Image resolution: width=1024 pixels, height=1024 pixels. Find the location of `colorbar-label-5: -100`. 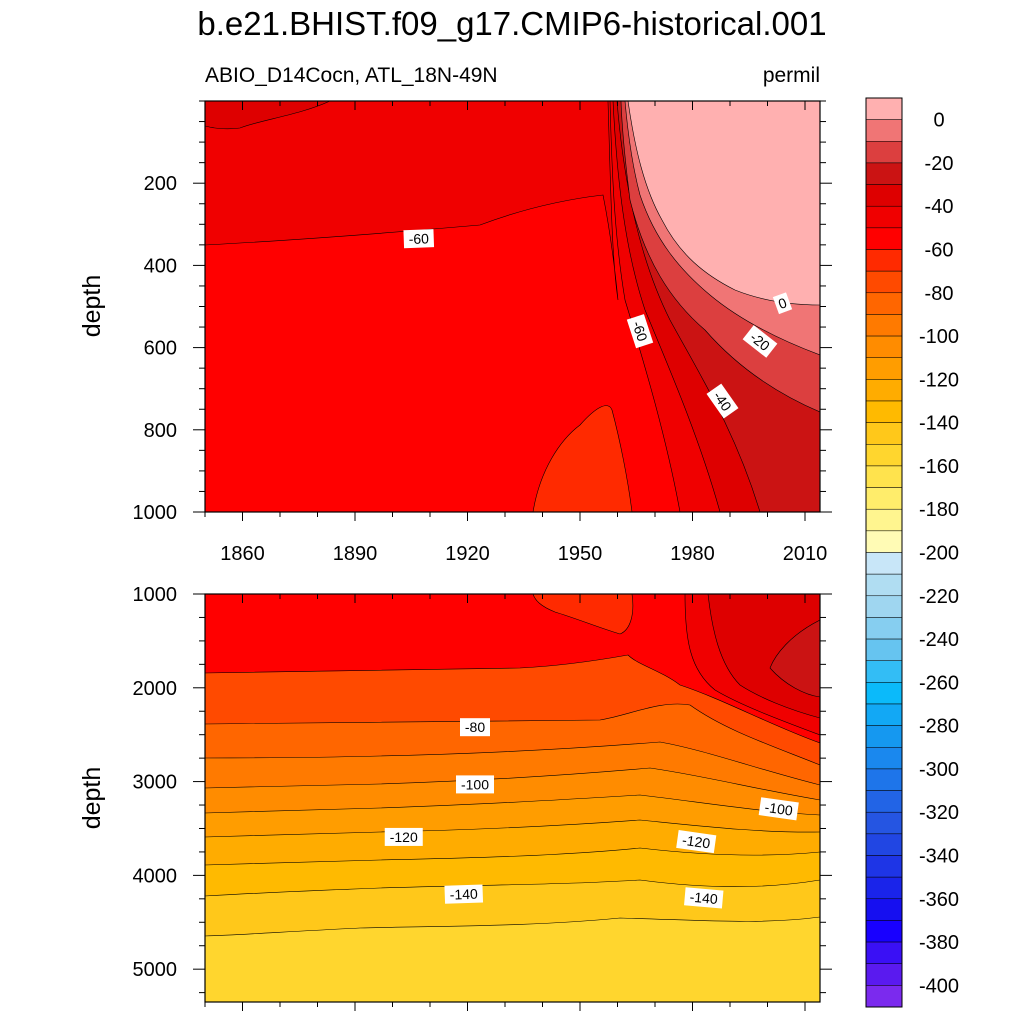

colorbar-label-5: -100 is located at coordinates (939, 337).